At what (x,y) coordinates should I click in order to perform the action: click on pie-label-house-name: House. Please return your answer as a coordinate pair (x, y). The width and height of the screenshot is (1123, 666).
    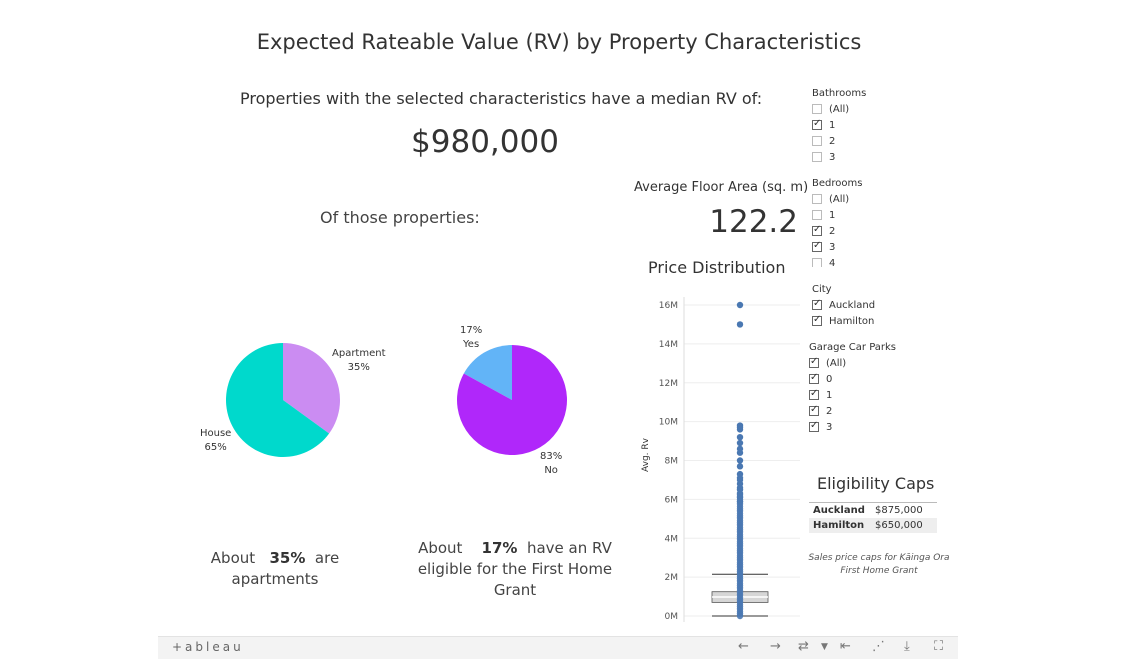
    Looking at the image, I should click on (216, 433).